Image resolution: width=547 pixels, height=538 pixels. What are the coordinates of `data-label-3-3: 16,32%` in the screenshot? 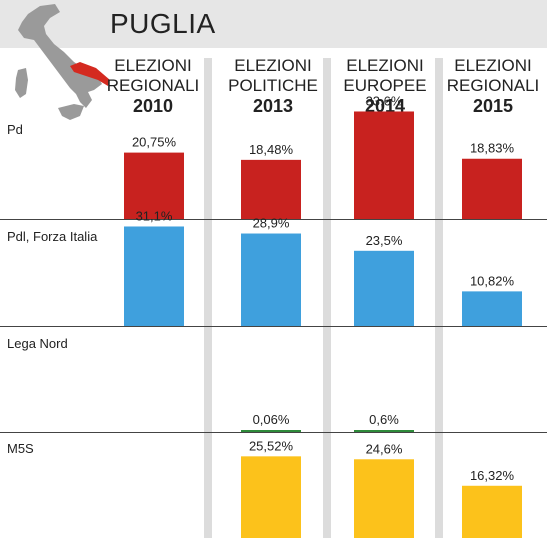 It's located at (492, 475).